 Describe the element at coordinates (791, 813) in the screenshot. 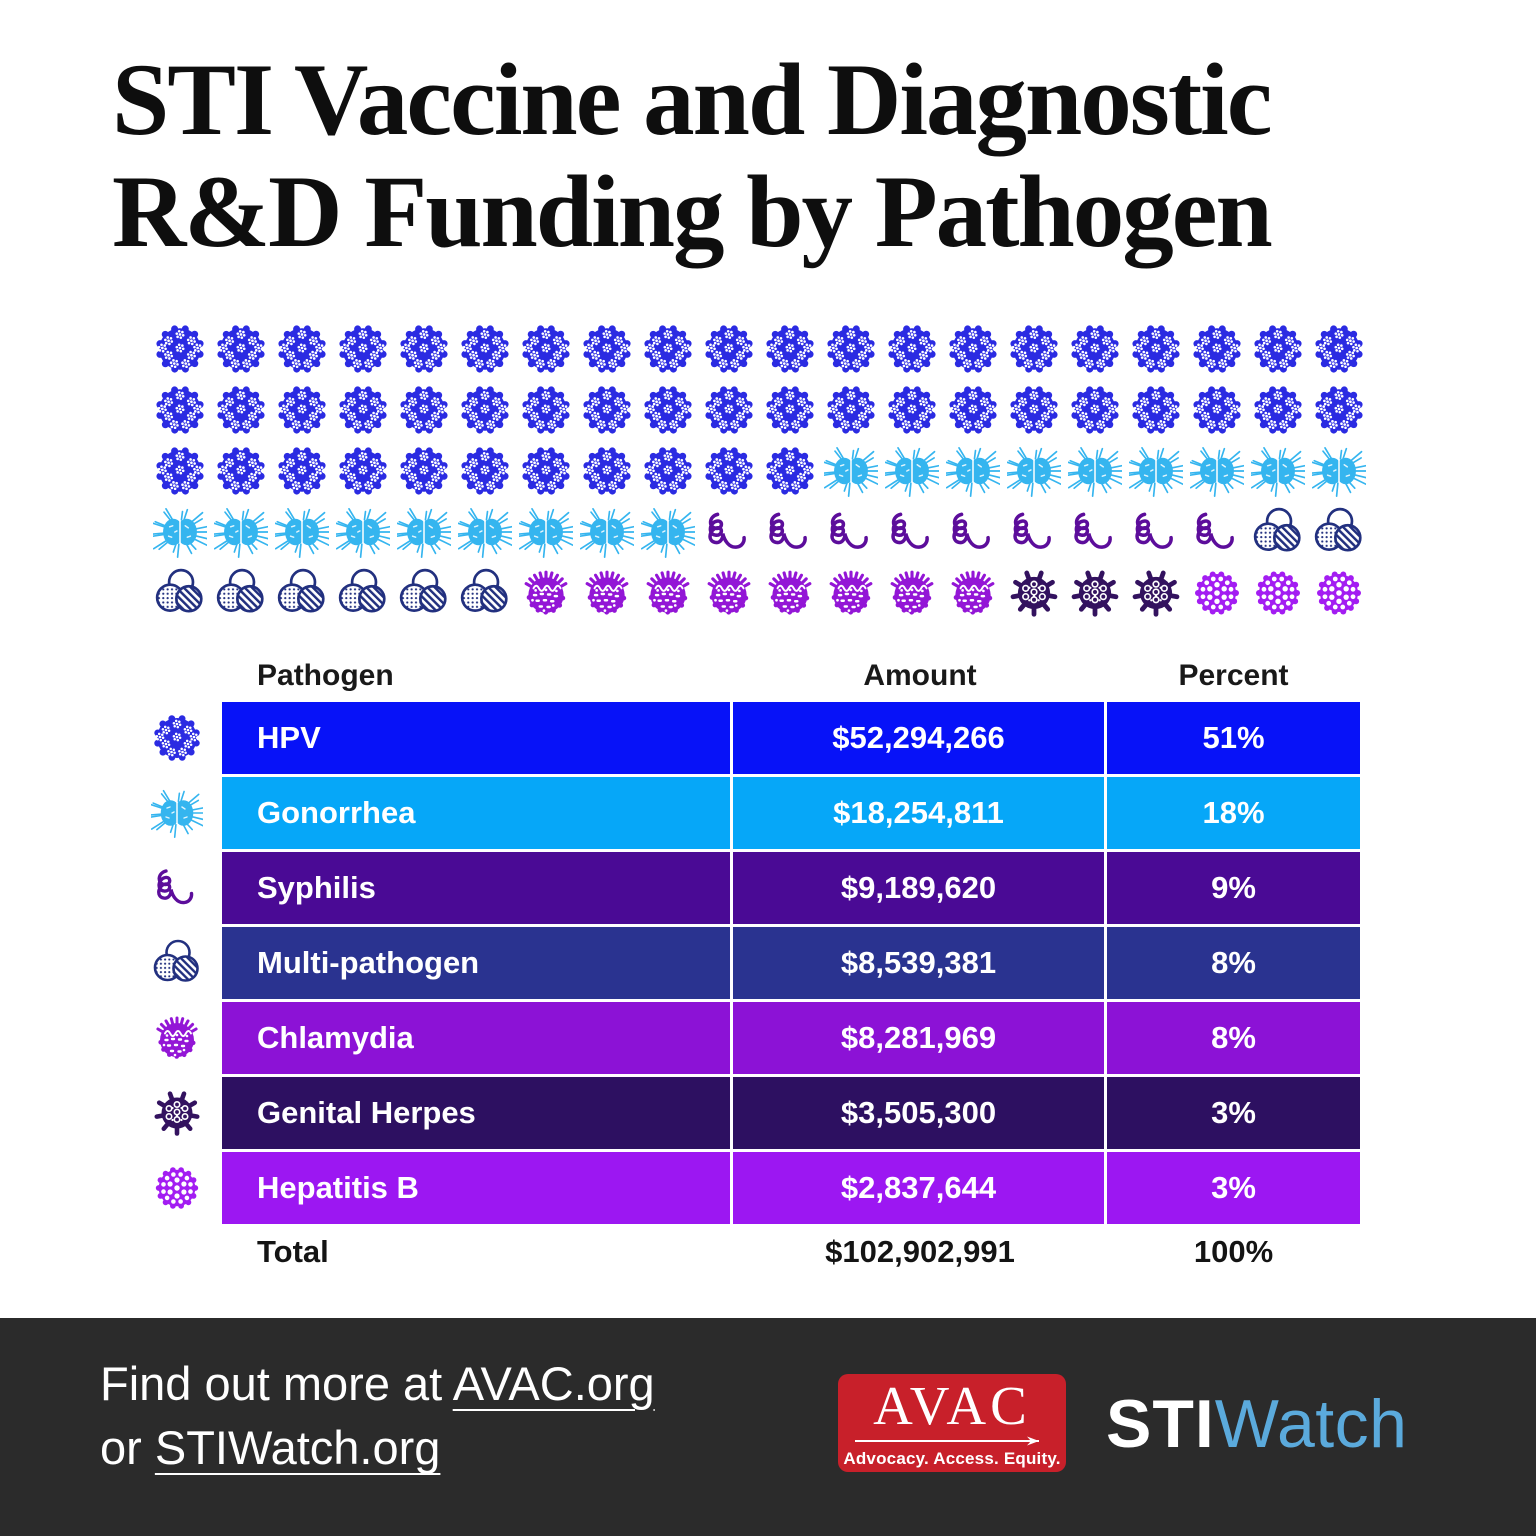

I see `table-row-bar: Gonorrhea $18,254,811 18%` at that location.